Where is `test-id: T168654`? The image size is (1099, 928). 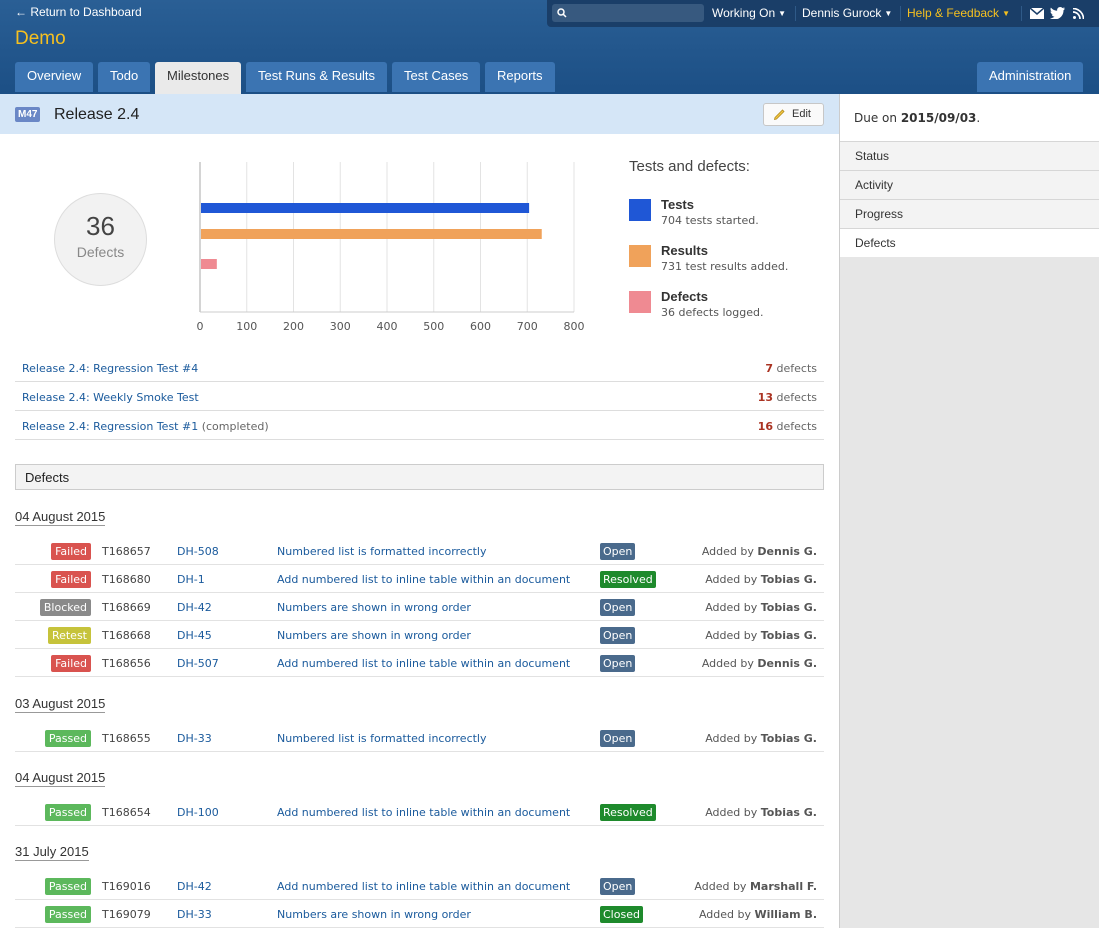
test-id: T168654 is located at coordinates (126, 812).